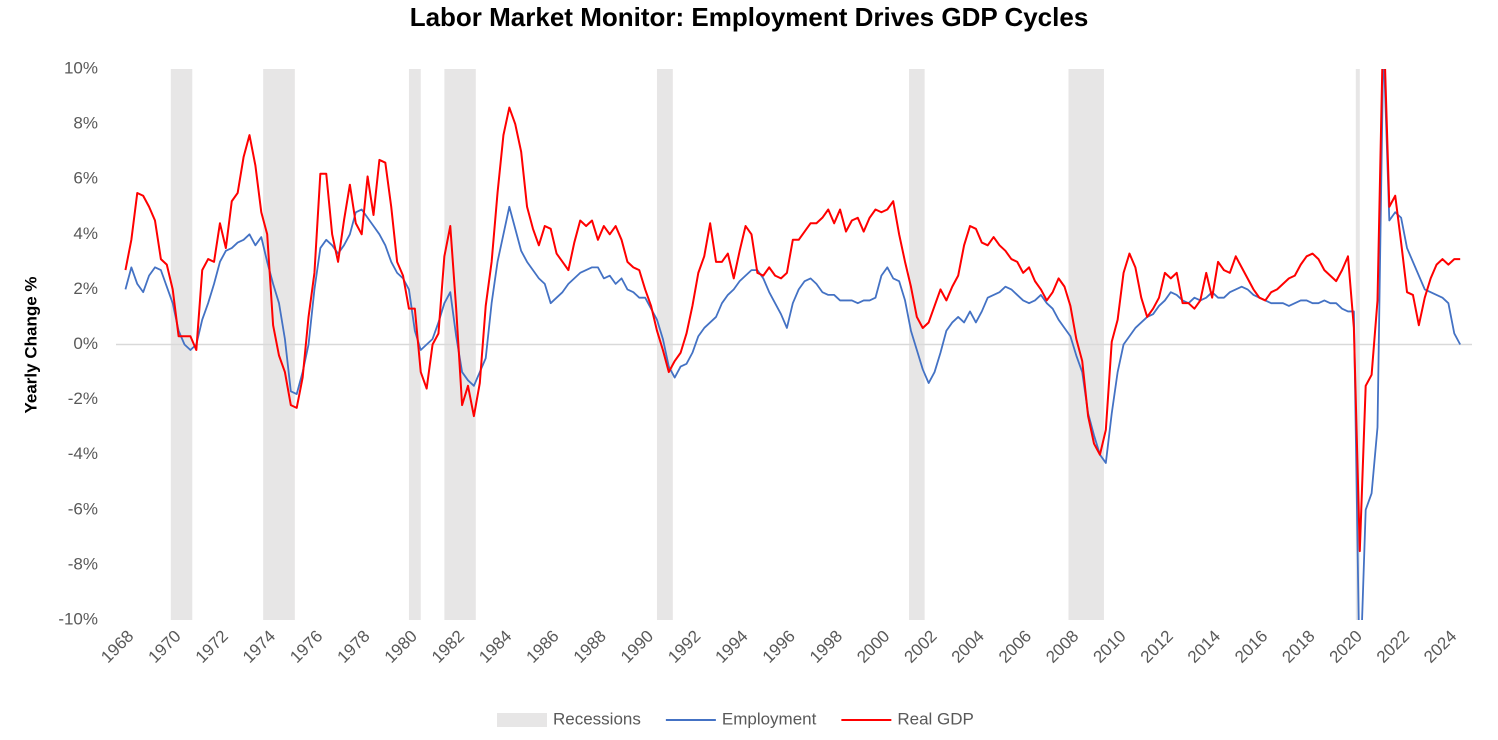 This screenshot has height=740, width=1498. I want to click on x-tick-label: 1974, so click(259, 647).